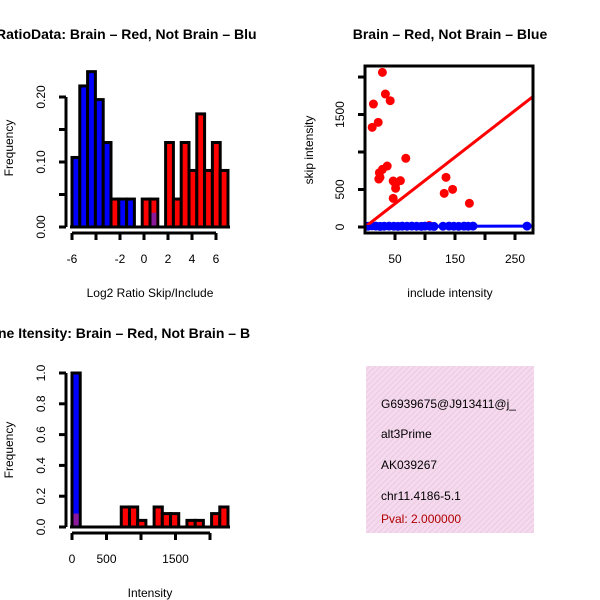  What do you see at coordinates (41, 496) in the screenshot?
I see `y-tick-label: 0.2` at bounding box center [41, 496].